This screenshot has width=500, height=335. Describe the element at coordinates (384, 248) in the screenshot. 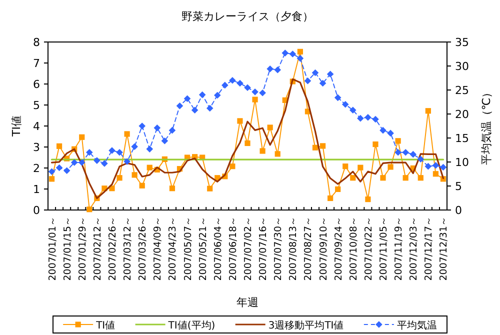

I see `xtick: 2007/11/05～` at that location.